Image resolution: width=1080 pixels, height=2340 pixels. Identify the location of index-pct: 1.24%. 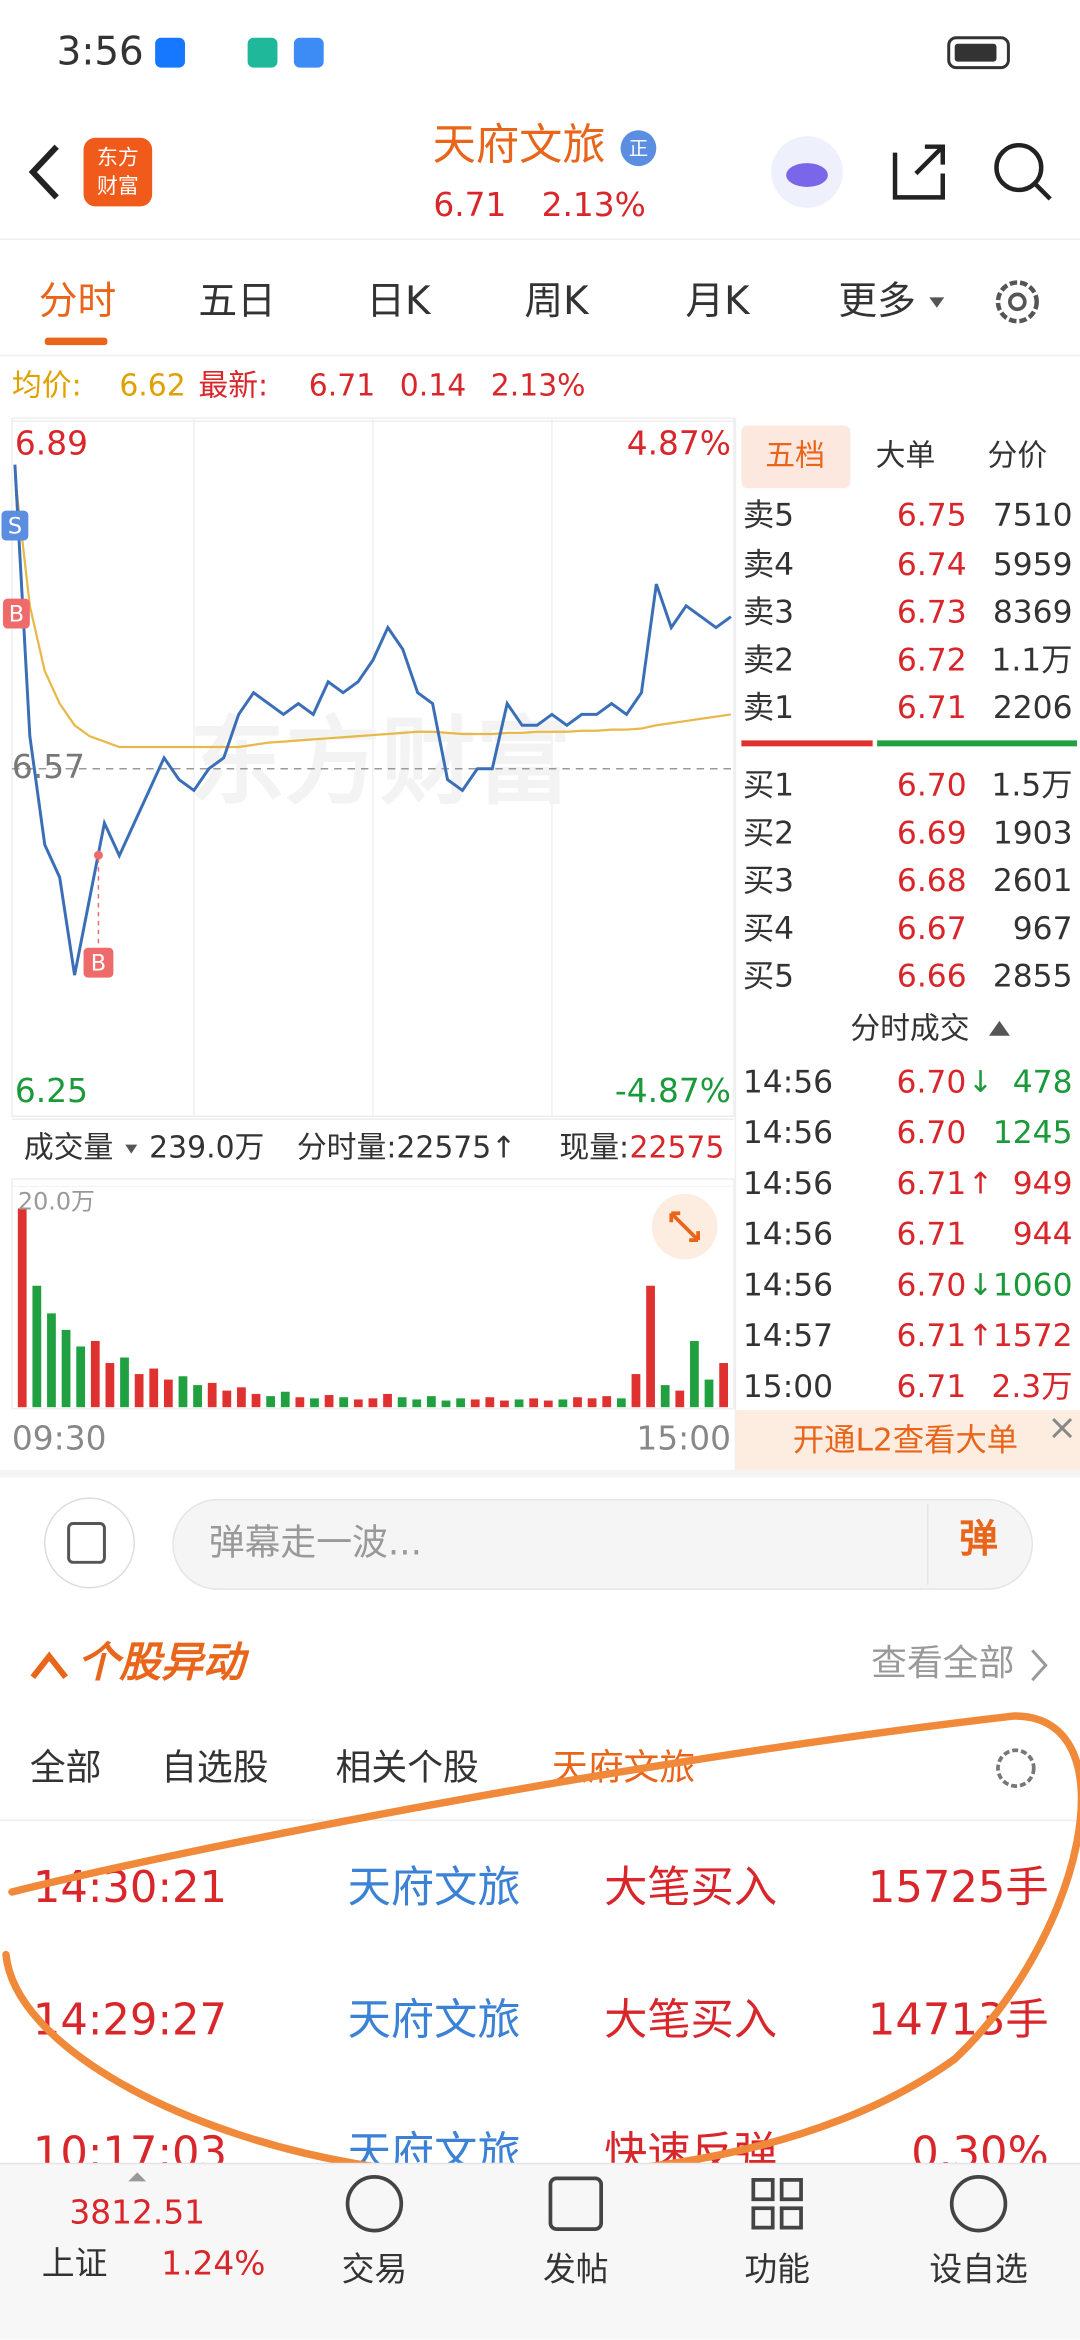
(213, 2263).